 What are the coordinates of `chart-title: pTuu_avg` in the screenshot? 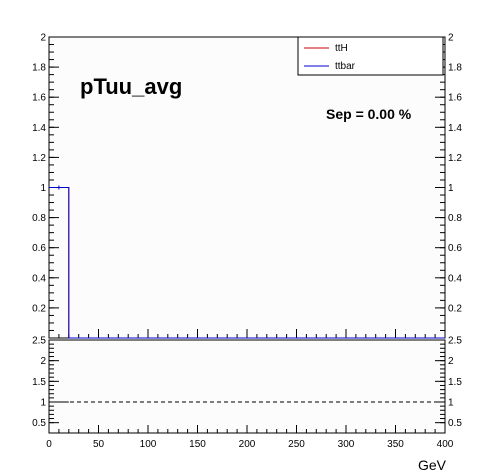 It's located at (131, 86).